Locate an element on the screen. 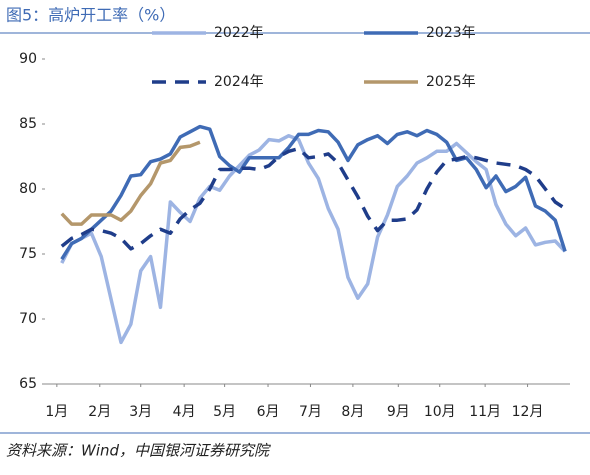 The width and height of the screenshot is (590, 475). y-tick-label: 80 is located at coordinates (28, 189).